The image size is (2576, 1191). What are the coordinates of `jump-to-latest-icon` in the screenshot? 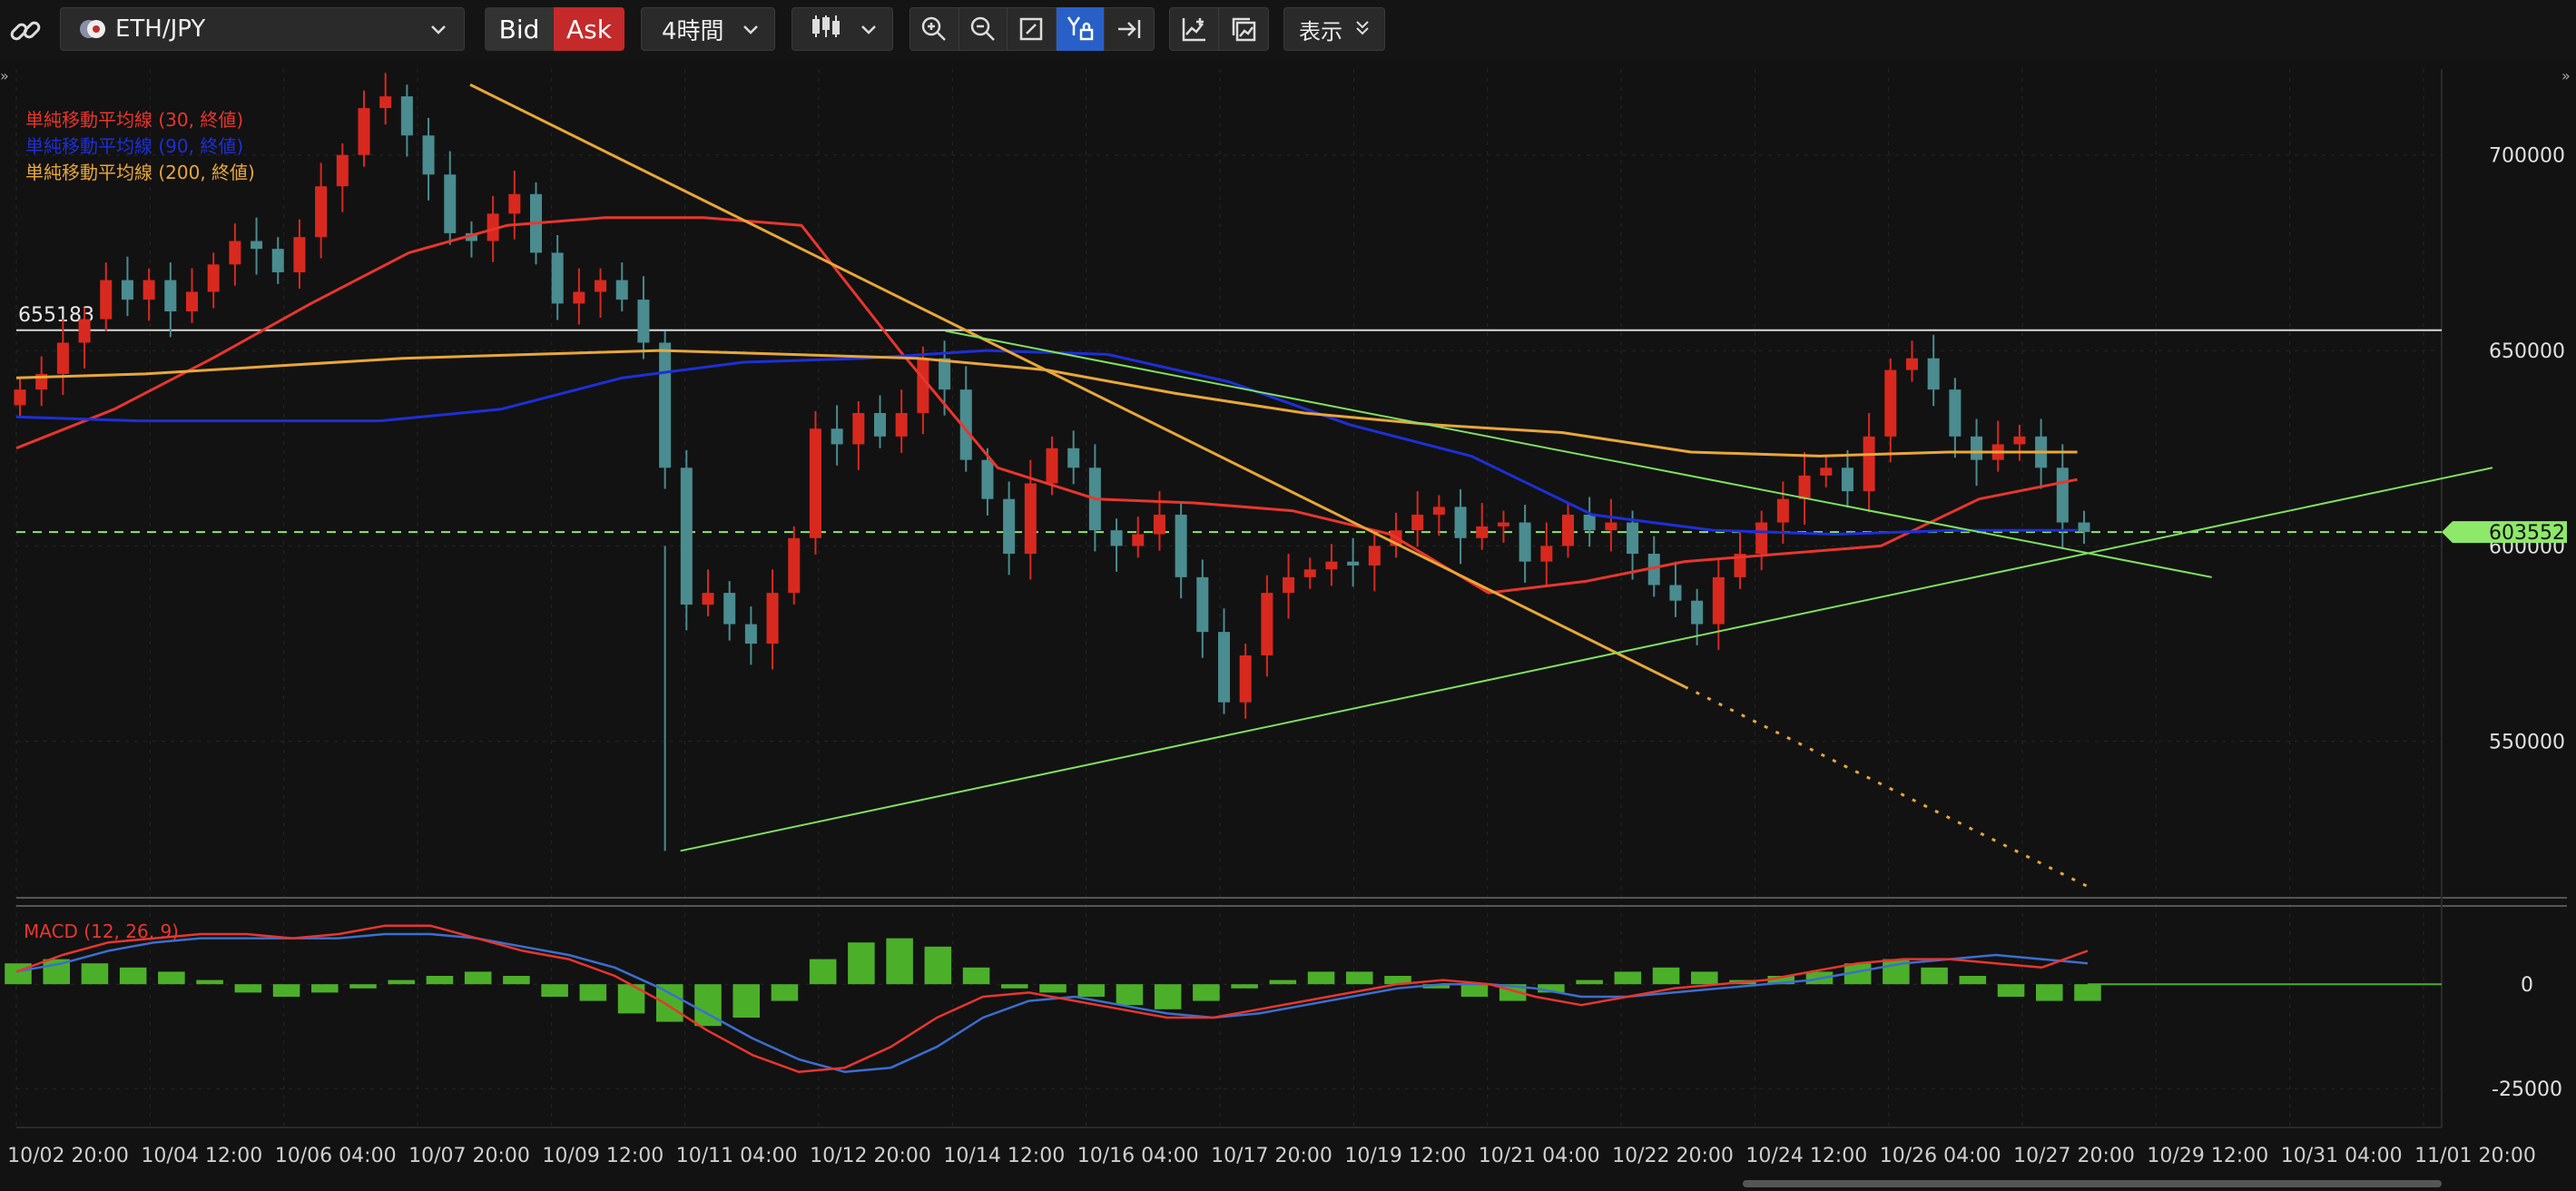 It's located at (1129, 29).